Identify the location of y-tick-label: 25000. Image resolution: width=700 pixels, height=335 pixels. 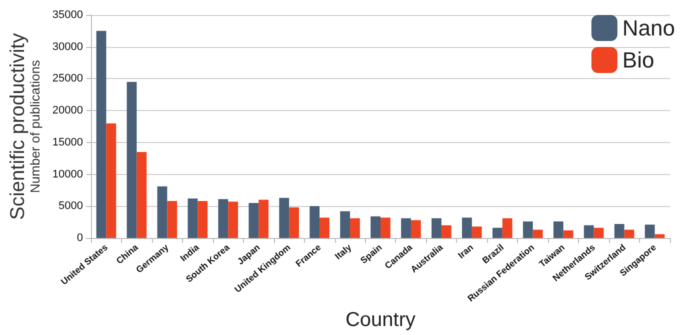
(67, 78).